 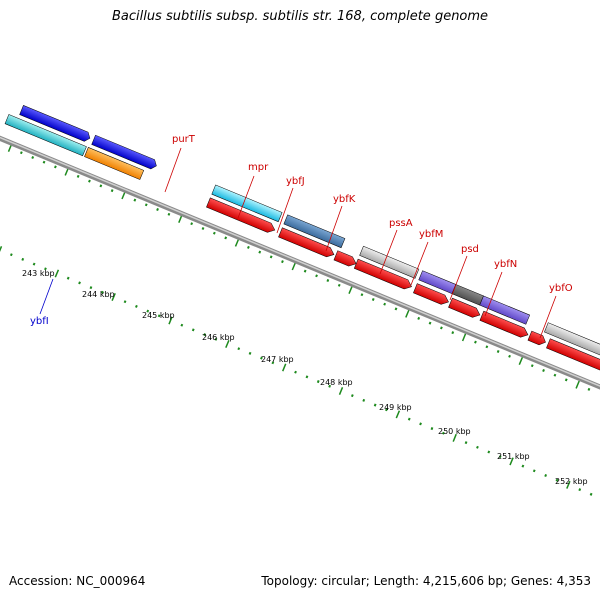 I want to click on leader-purT, so click(x=173, y=170).